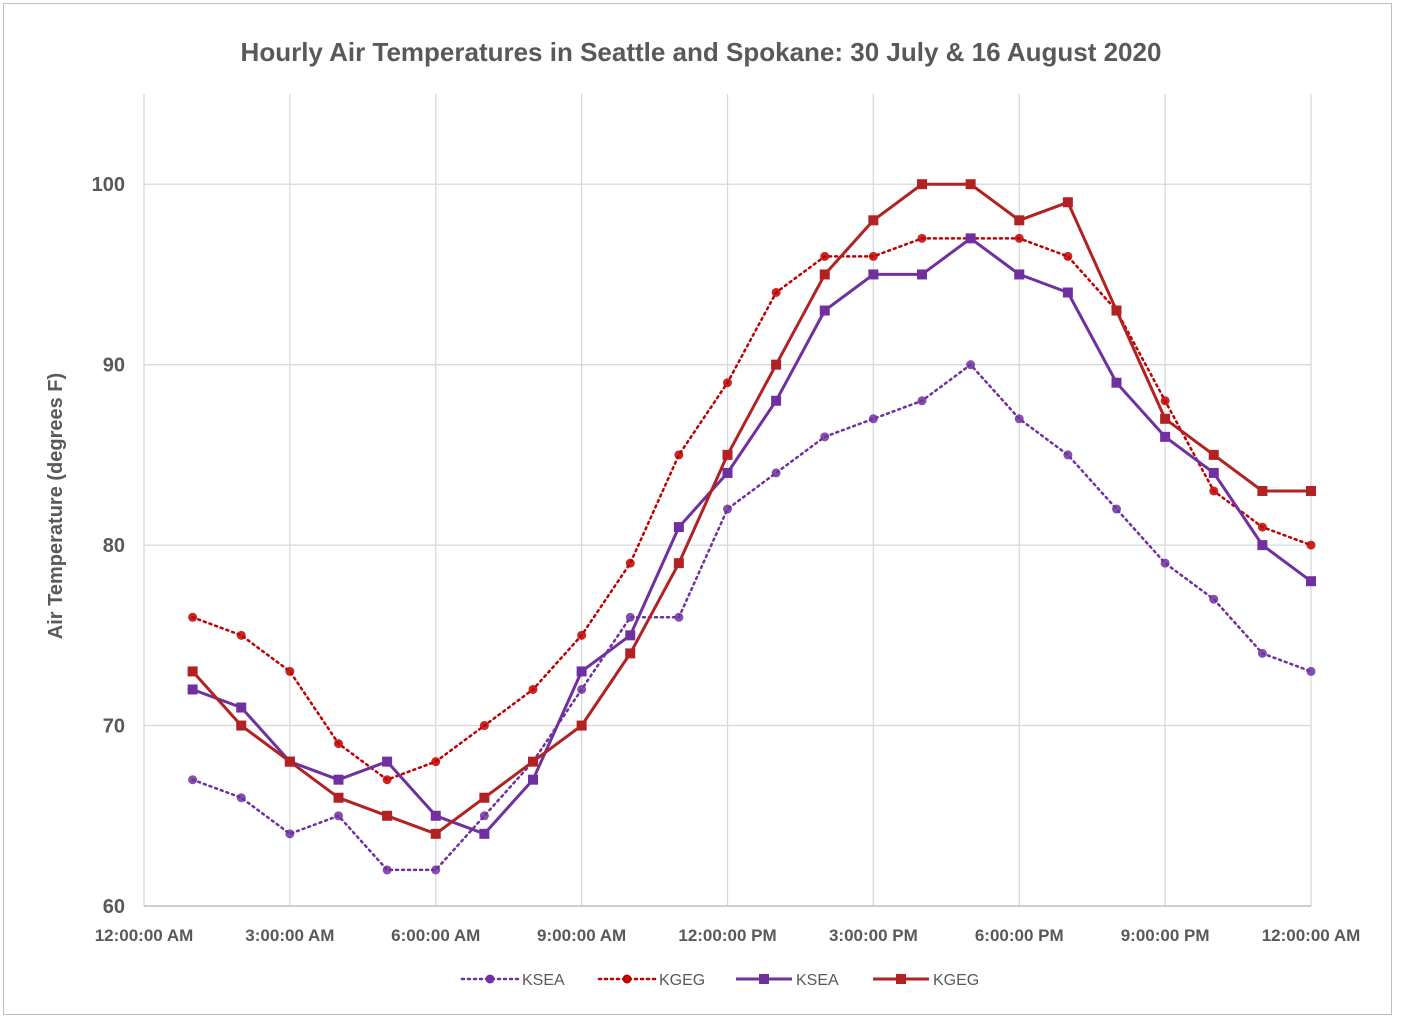 The image size is (1406, 1024). Describe the element at coordinates (1165, 935) in the screenshot. I see `x-tick-label: 9:00:00 PM` at that location.